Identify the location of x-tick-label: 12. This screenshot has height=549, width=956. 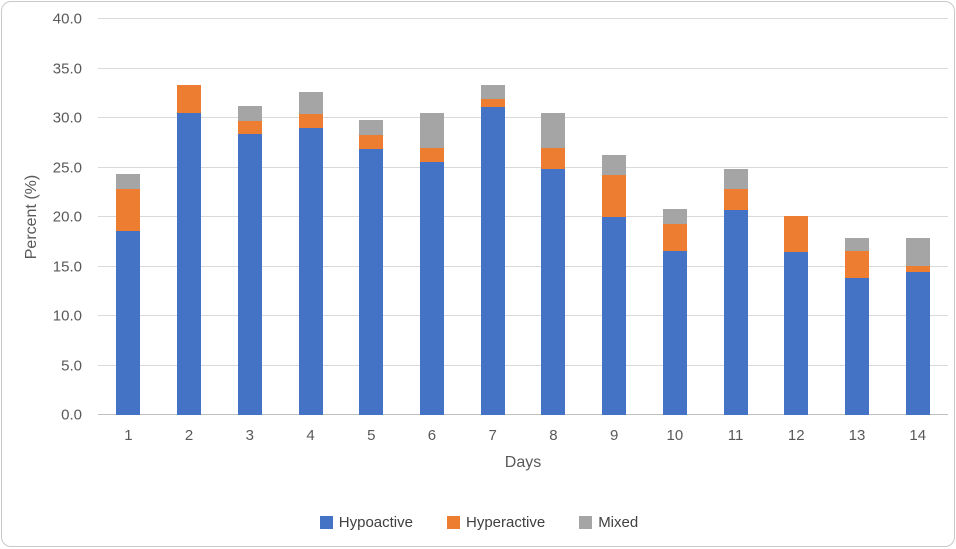
(796, 435).